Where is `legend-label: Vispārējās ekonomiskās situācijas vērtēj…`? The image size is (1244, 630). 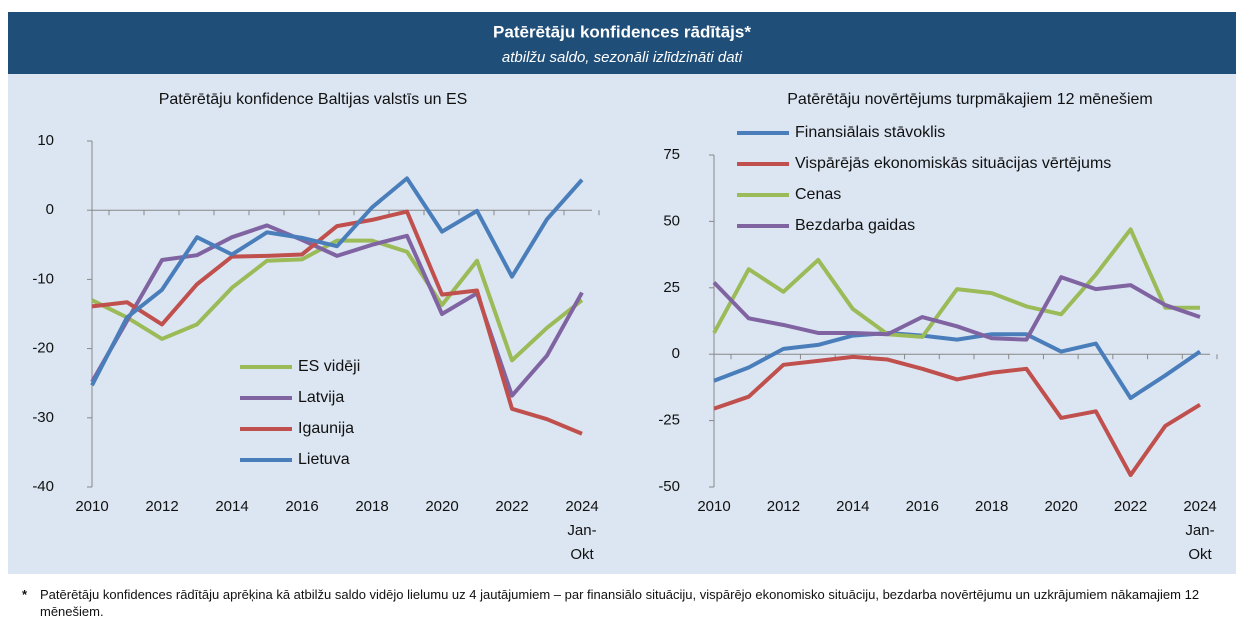
legend-label: Vispārējās ekonomiskās situācijas vērtēj… is located at coordinates (953, 163).